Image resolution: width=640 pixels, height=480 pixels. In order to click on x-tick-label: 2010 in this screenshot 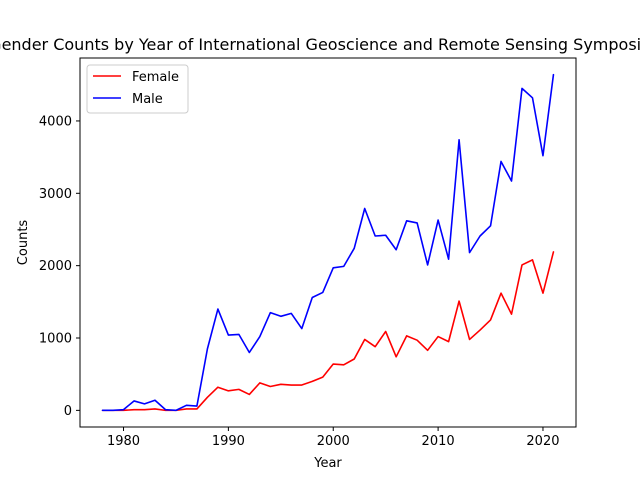, I will do `click(438, 441)`.